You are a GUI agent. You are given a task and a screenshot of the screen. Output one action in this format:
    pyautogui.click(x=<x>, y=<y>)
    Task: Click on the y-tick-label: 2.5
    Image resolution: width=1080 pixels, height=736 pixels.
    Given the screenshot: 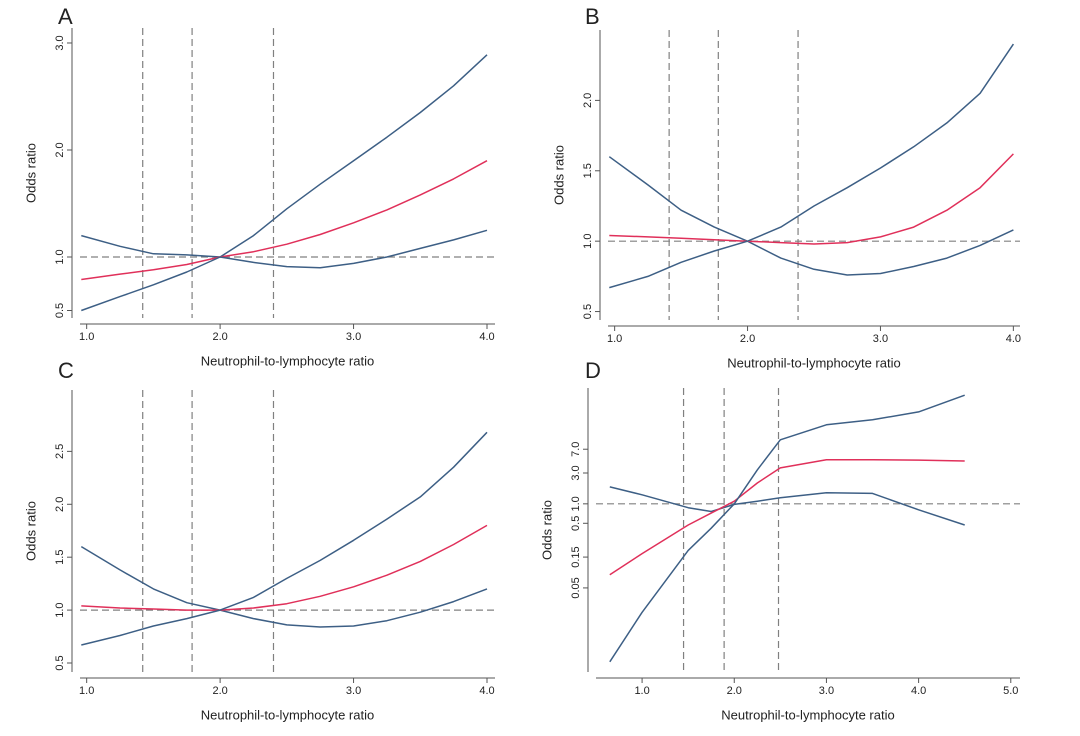 What is the action you would take?
    pyautogui.click(x=60, y=451)
    